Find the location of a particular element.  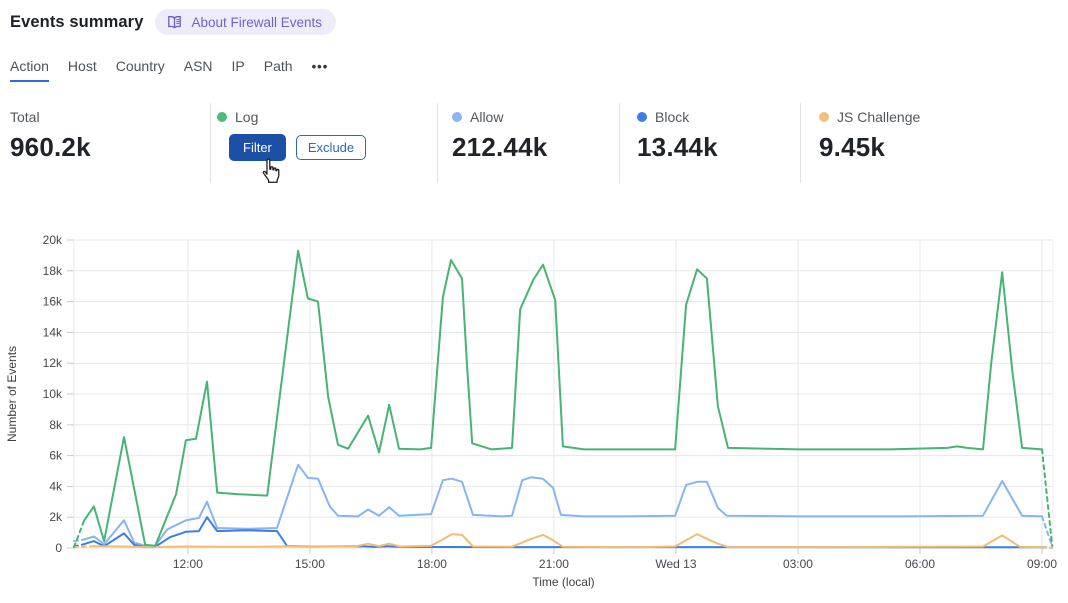

x-tick-label: 03:00 is located at coordinates (798, 564).